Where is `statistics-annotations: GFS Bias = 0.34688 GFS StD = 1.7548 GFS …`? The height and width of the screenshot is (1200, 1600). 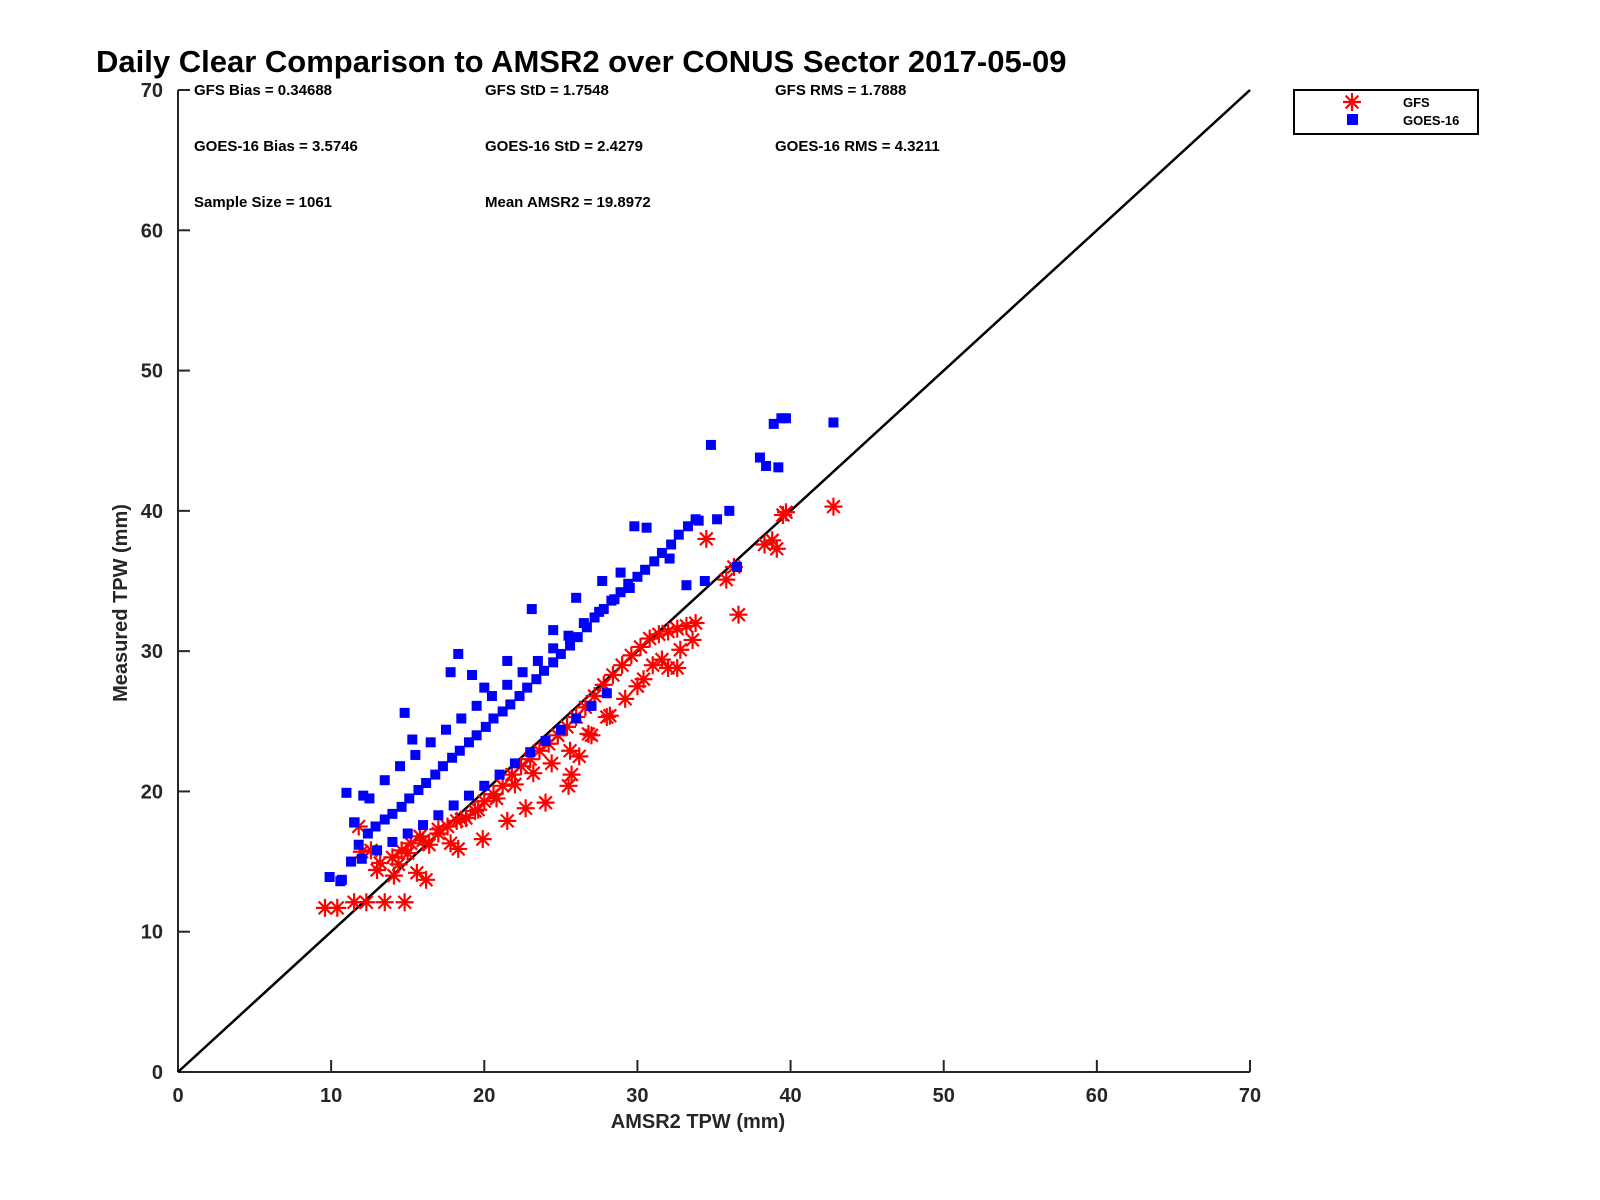 statistics-annotations: GFS Bias = 0.34688 GFS StD = 1.7548 GFS … is located at coordinates (567, 146).